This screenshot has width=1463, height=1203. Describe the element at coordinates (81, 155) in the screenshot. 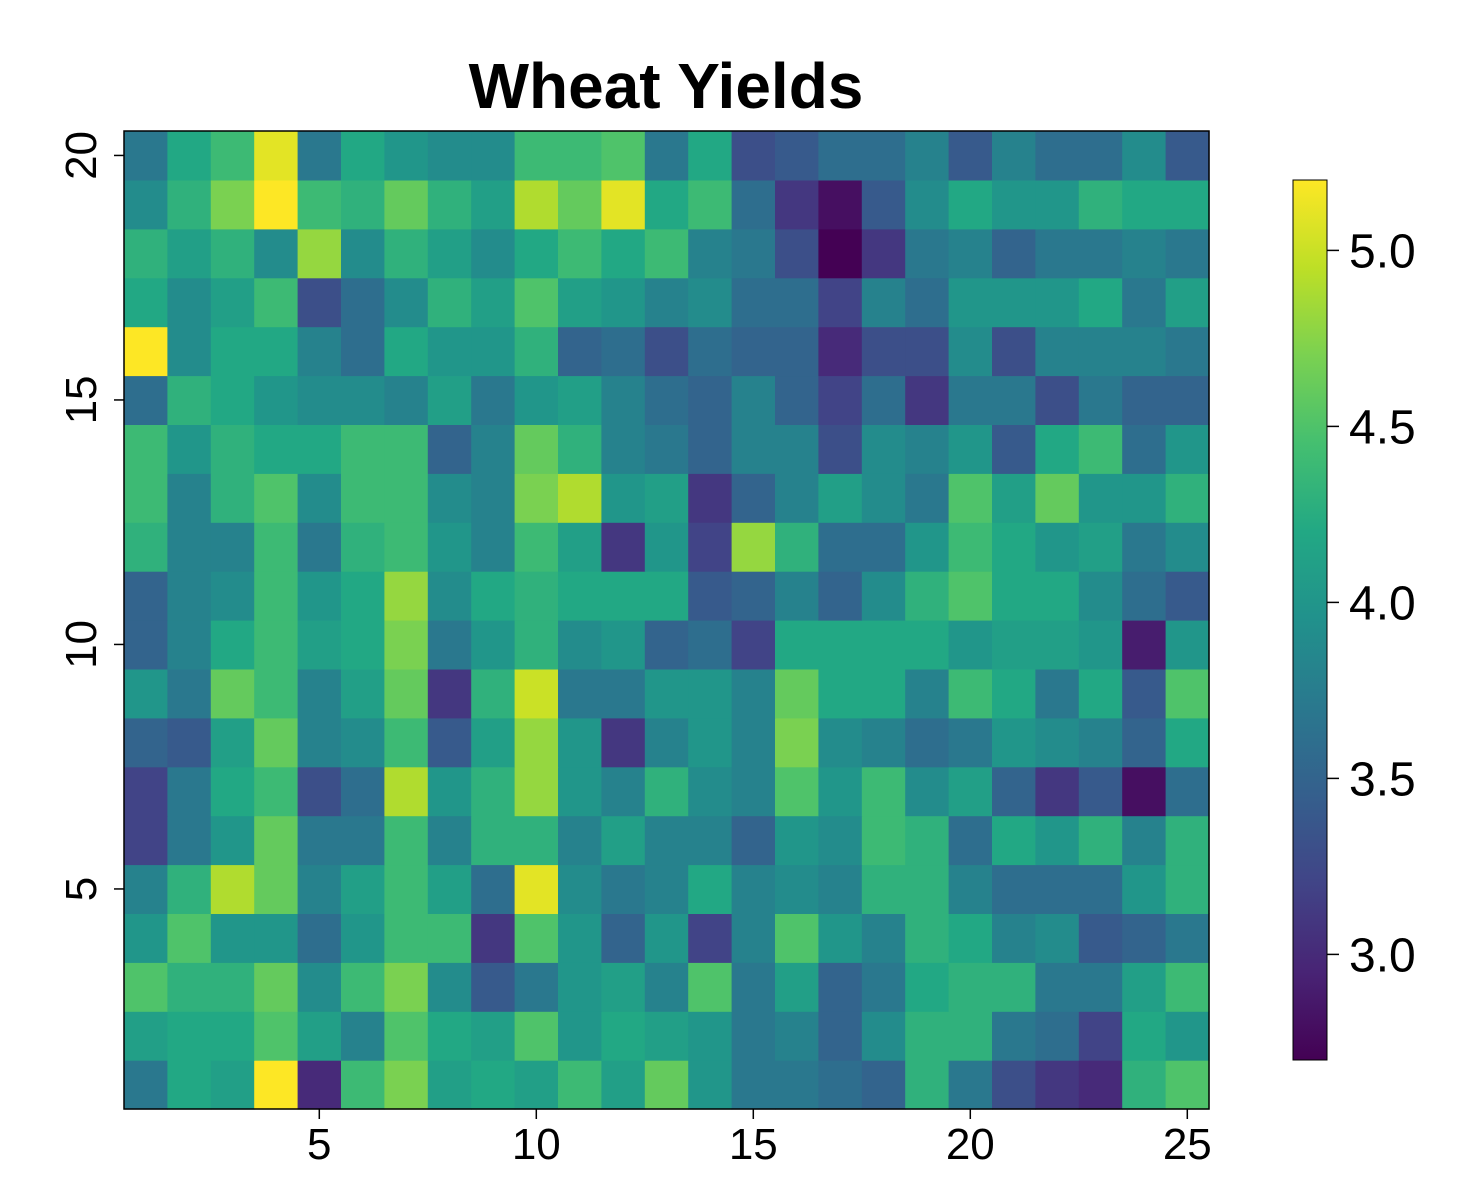

I see `y-tick-label: 20` at that location.